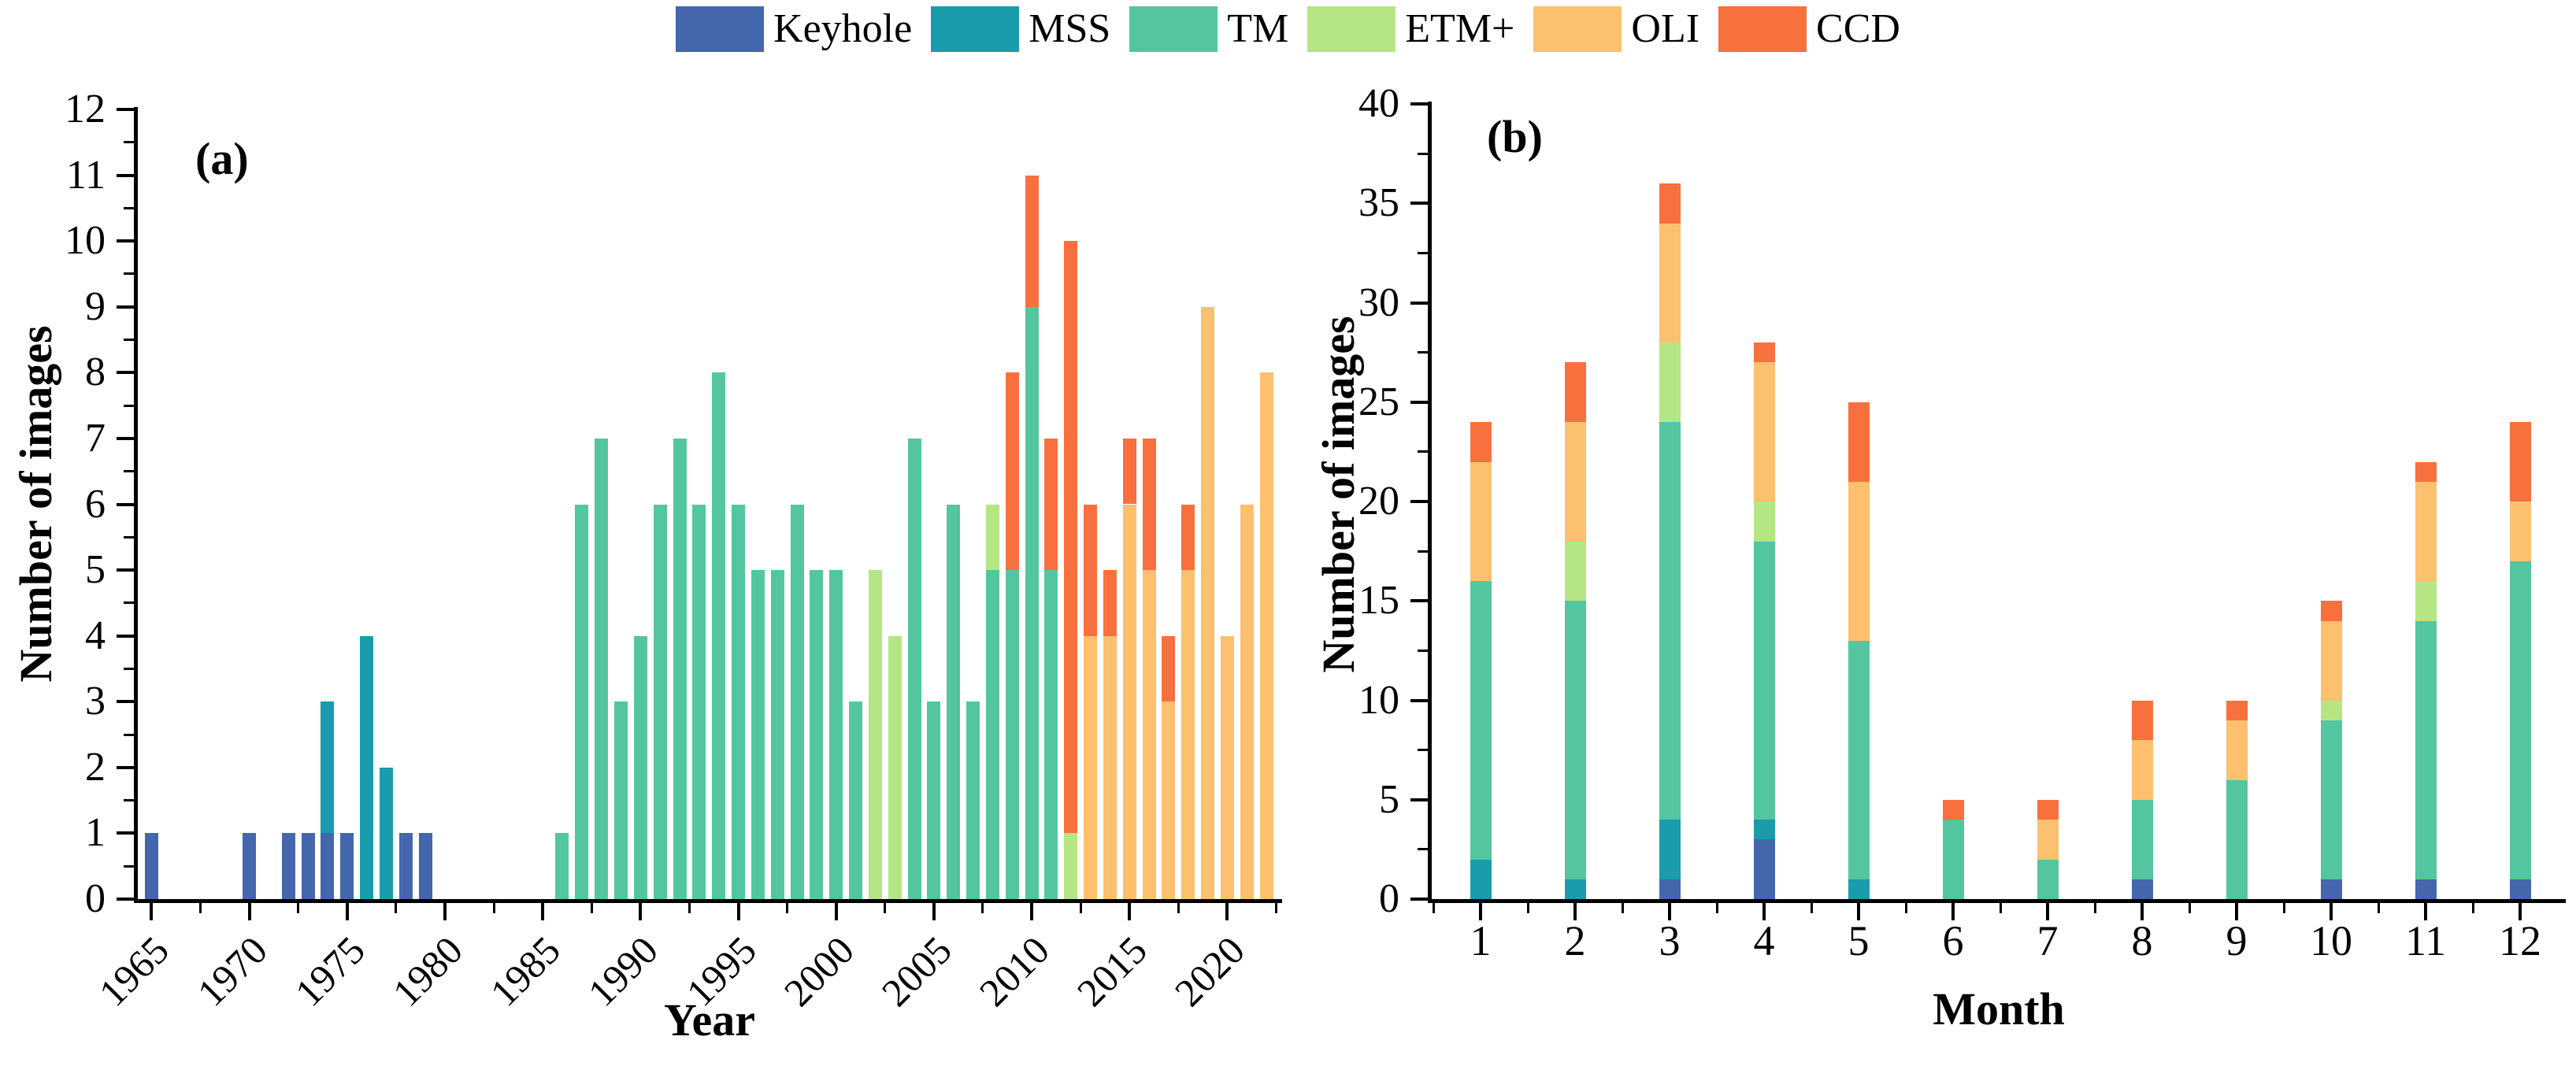 The width and height of the screenshot is (2576, 1066). Describe the element at coordinates (95, 635) in the screenshot. I see `y-tick-label: 4` at that location.